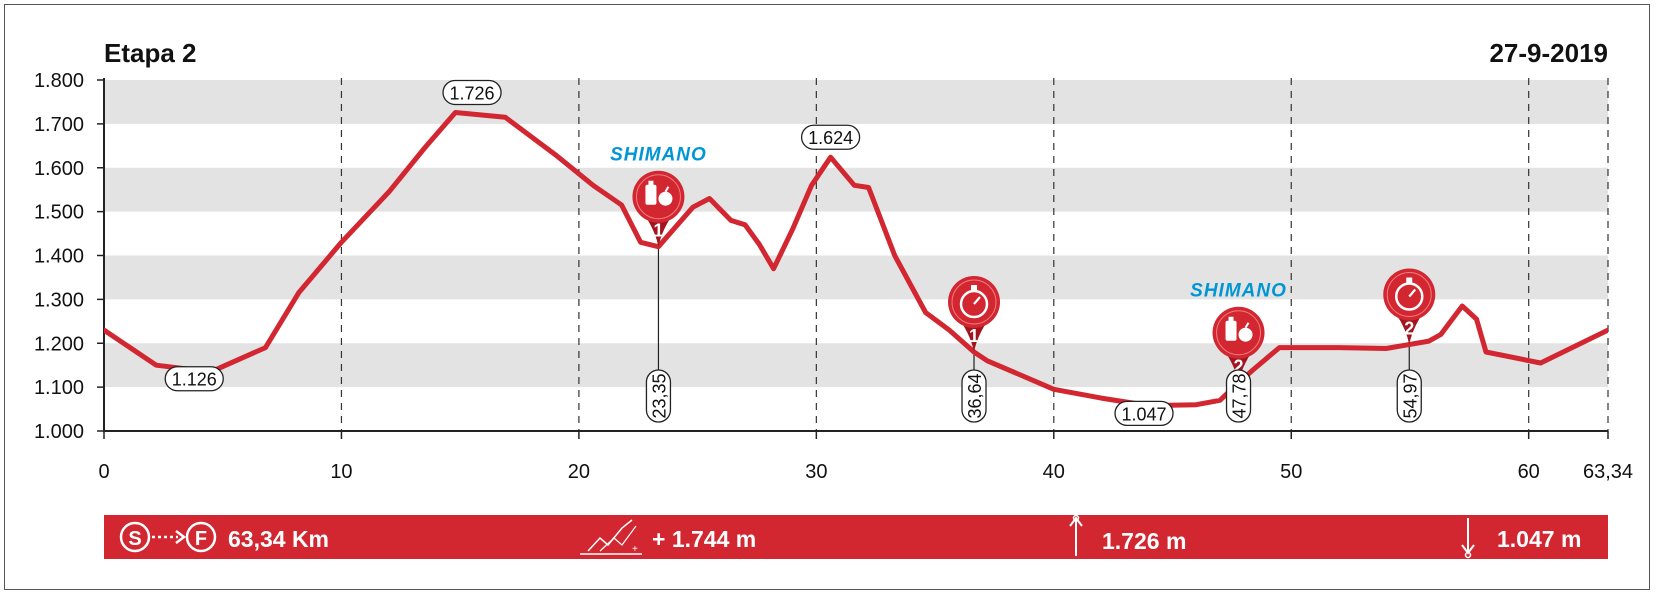 This screenshot has height=596, width=1656. What do you see at coordinates (1144, 541) in the screenshot?
I see `max-altitude: 1.726 m` at bounding box center [1144, 541].